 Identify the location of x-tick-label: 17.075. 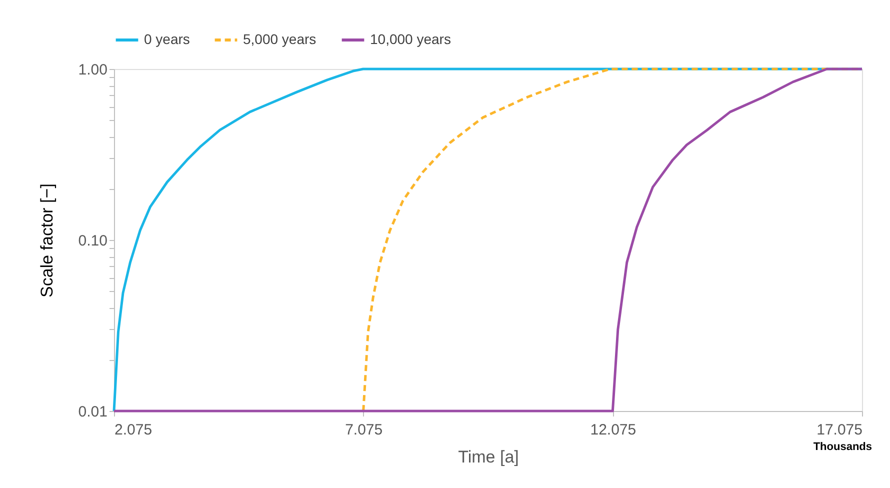
(839, 430).